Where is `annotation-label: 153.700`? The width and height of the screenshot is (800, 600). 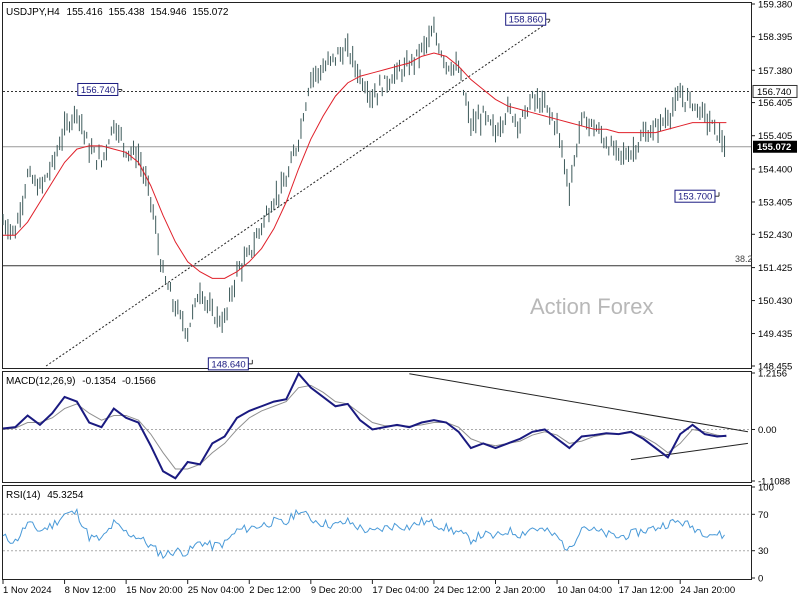
annotation-label: 153.700 is located at coordinates (695, 197).